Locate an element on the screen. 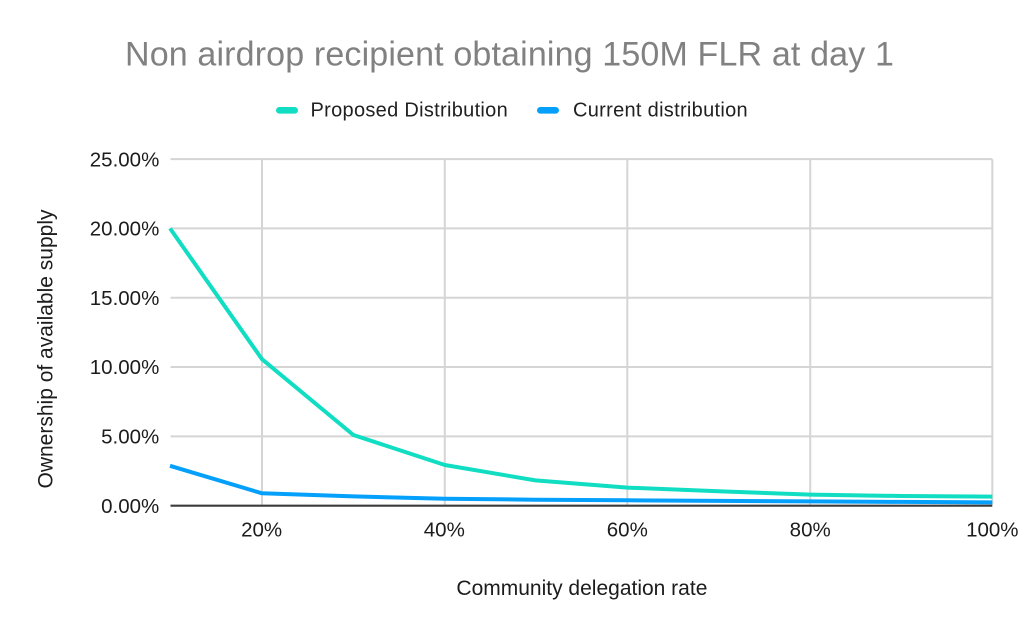  svg-text: Current distribution is located at coordinates (660, 111).